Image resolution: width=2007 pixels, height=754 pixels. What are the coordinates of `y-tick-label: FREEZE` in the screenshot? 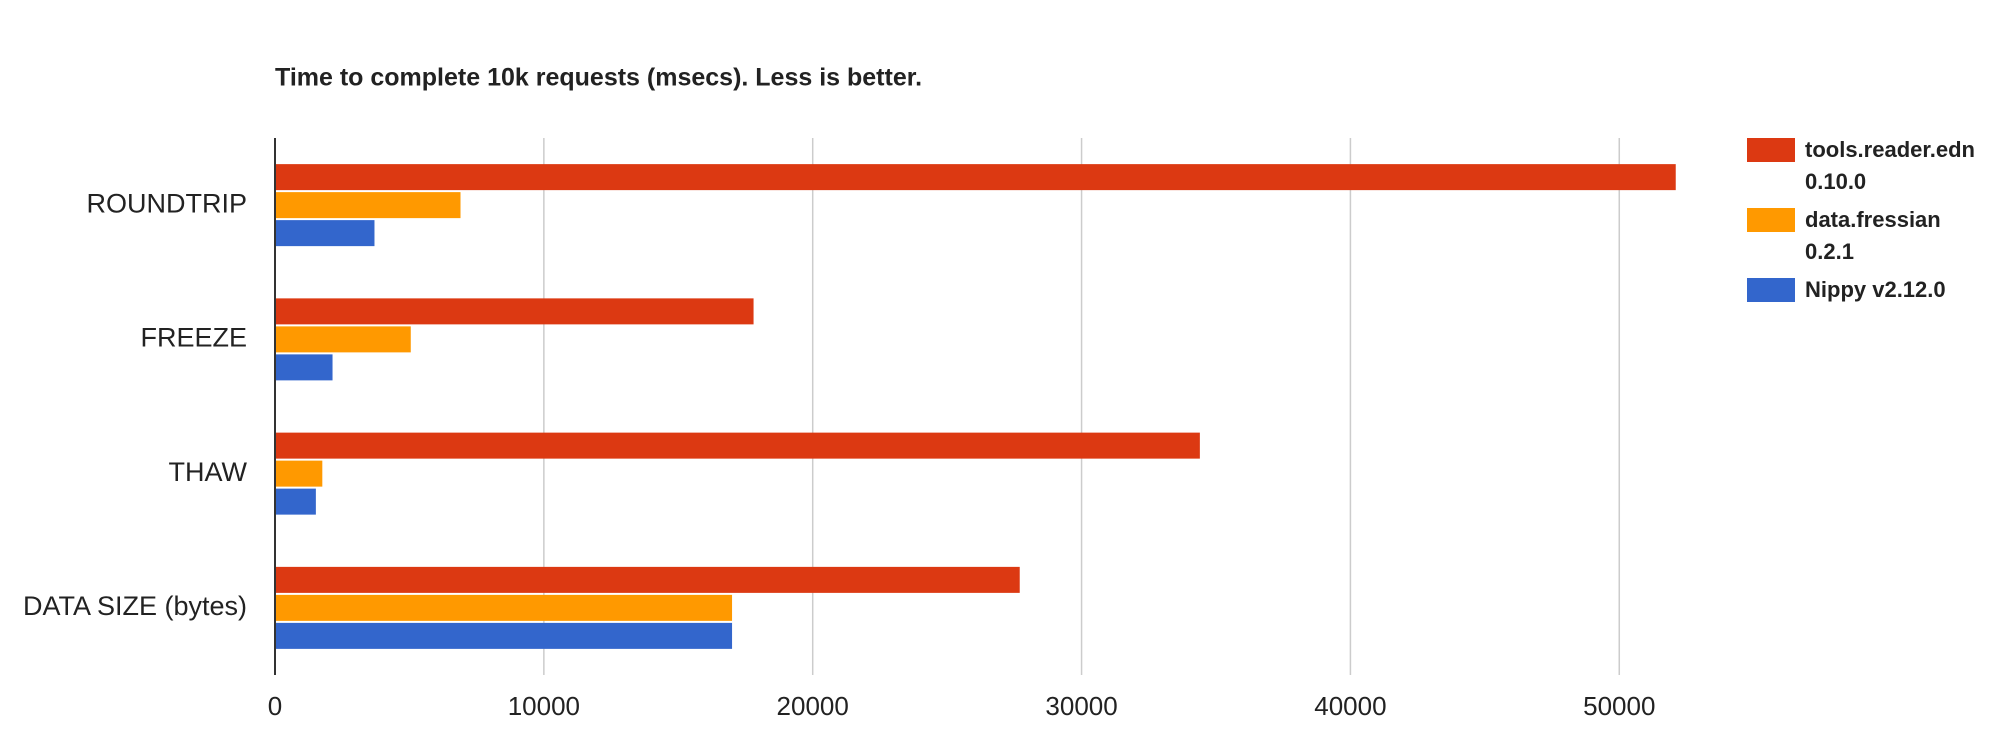 It's located at (193, 338).